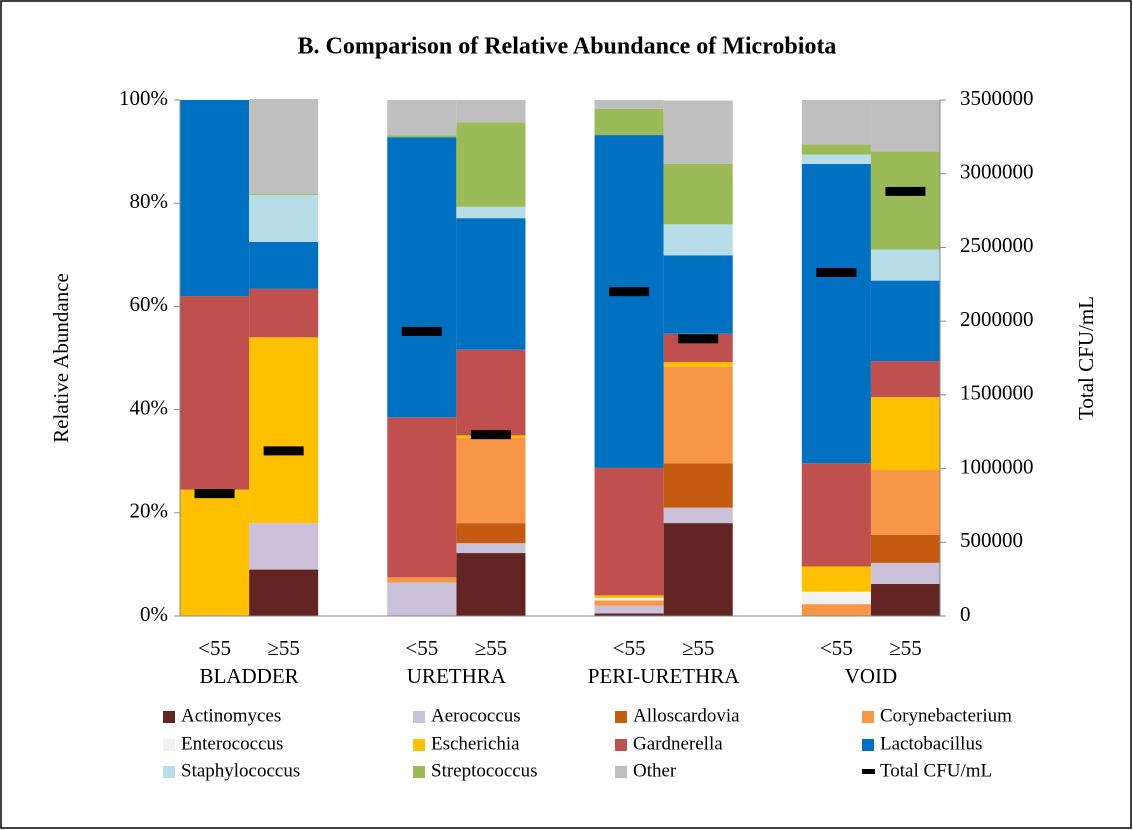 This screenshot has height=830, width=1133. I want to click on y2-tick-label: 1500000, so click(997, 393).